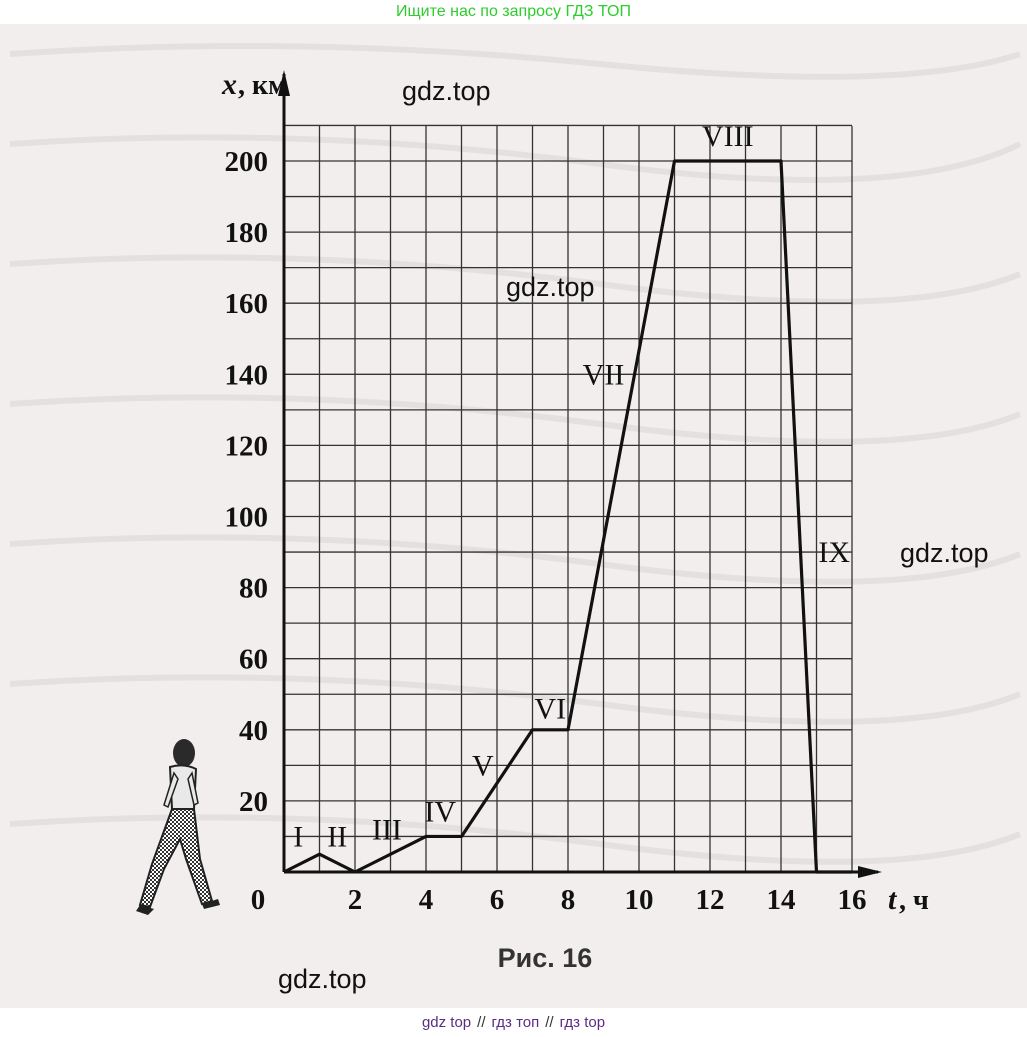 Image resolution: width=1027 pixels, height=1037 pixels. What do you see at coordinates (247, 162) in the screenshot?
I see `y-tick-label: 200` at bounding box center [247, 162].